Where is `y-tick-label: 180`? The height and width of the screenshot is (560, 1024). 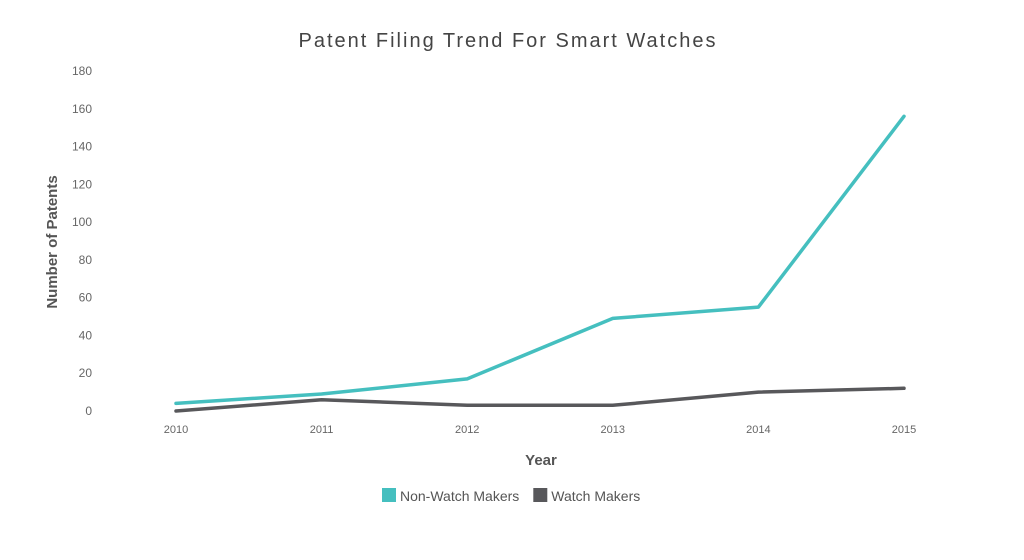 y-tick-label: 180 is located at coordinates (82, 71).